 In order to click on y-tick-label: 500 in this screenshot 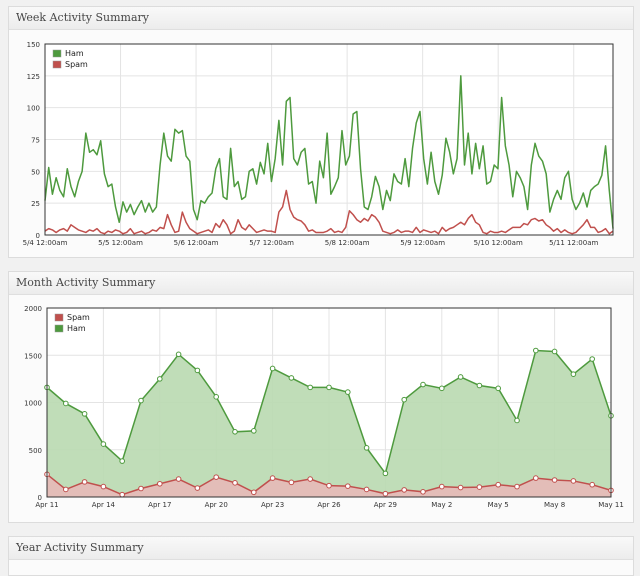, I will do `click(35, 451)`.